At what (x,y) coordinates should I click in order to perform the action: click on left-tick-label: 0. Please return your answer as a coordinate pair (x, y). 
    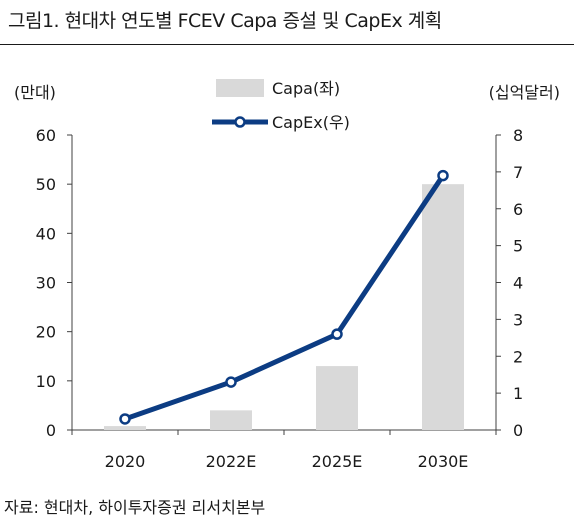
    Looking at the image, I should click on (51, 430).